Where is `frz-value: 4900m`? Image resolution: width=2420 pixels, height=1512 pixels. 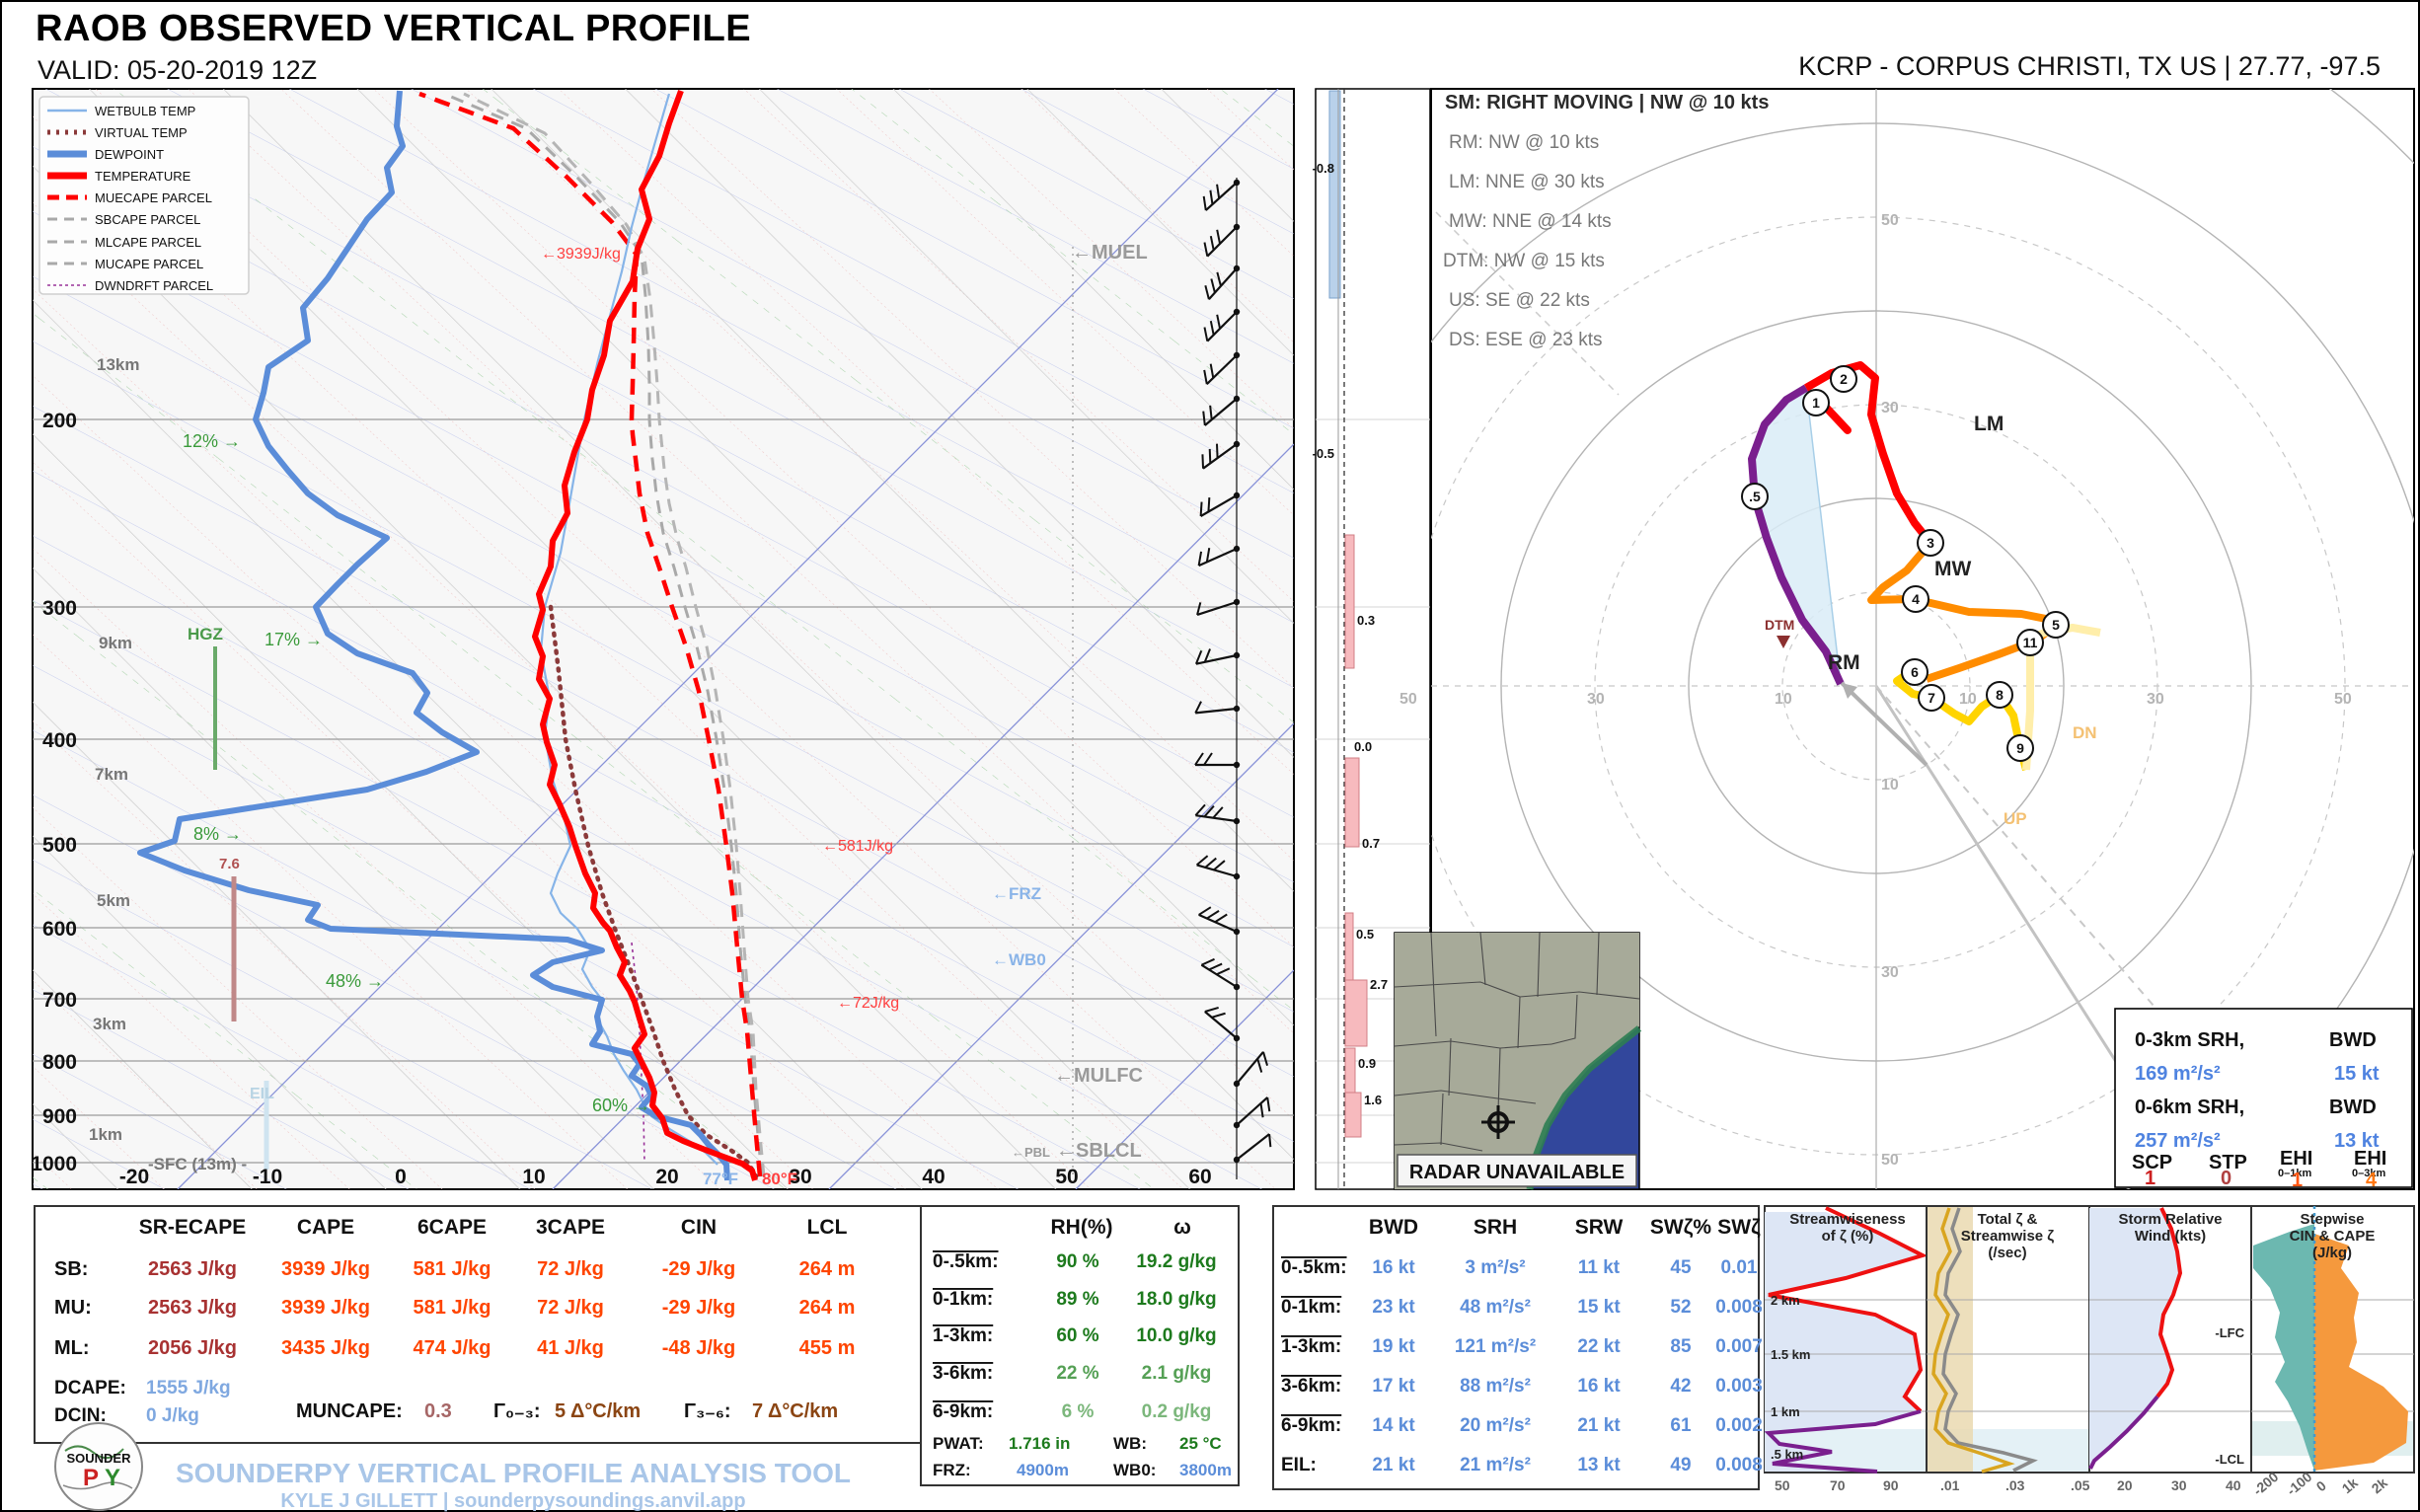 frz-value: 4900m is located at coordinates (1043, 1470).